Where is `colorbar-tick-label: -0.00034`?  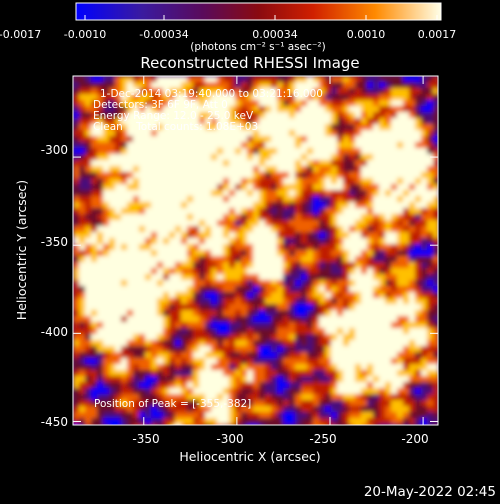 colorbar-tick-label: -0.00034 is located at coordinates (163, 34).